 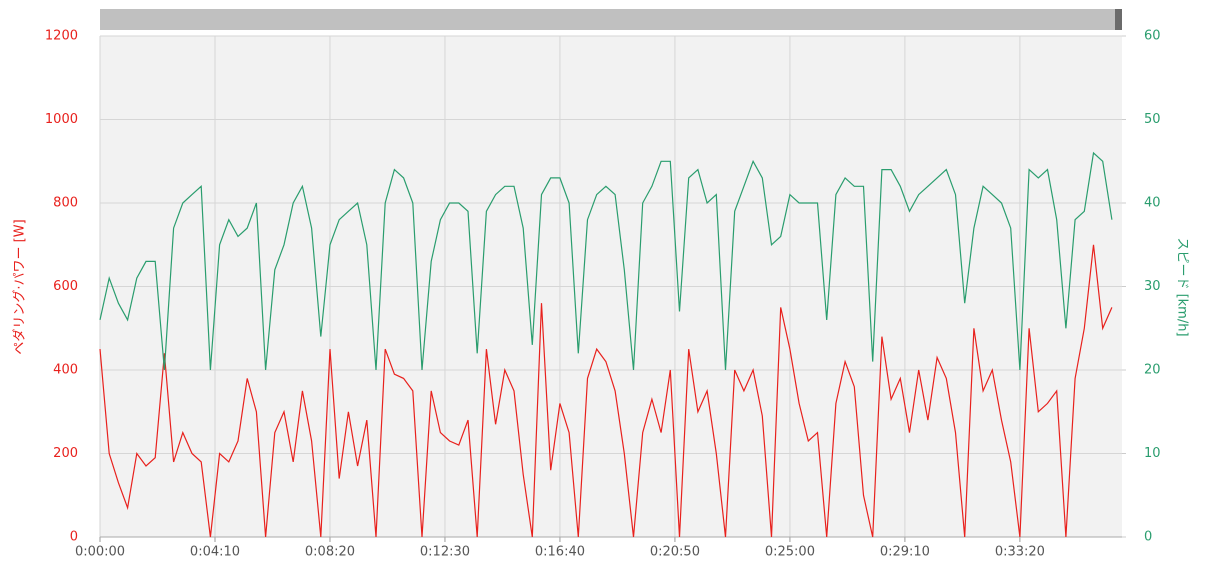 What do you see at coordinates (100, 552) in the screenshot?
I see `x-tick-label: 0:00:00` at bounding box center [100, 552].